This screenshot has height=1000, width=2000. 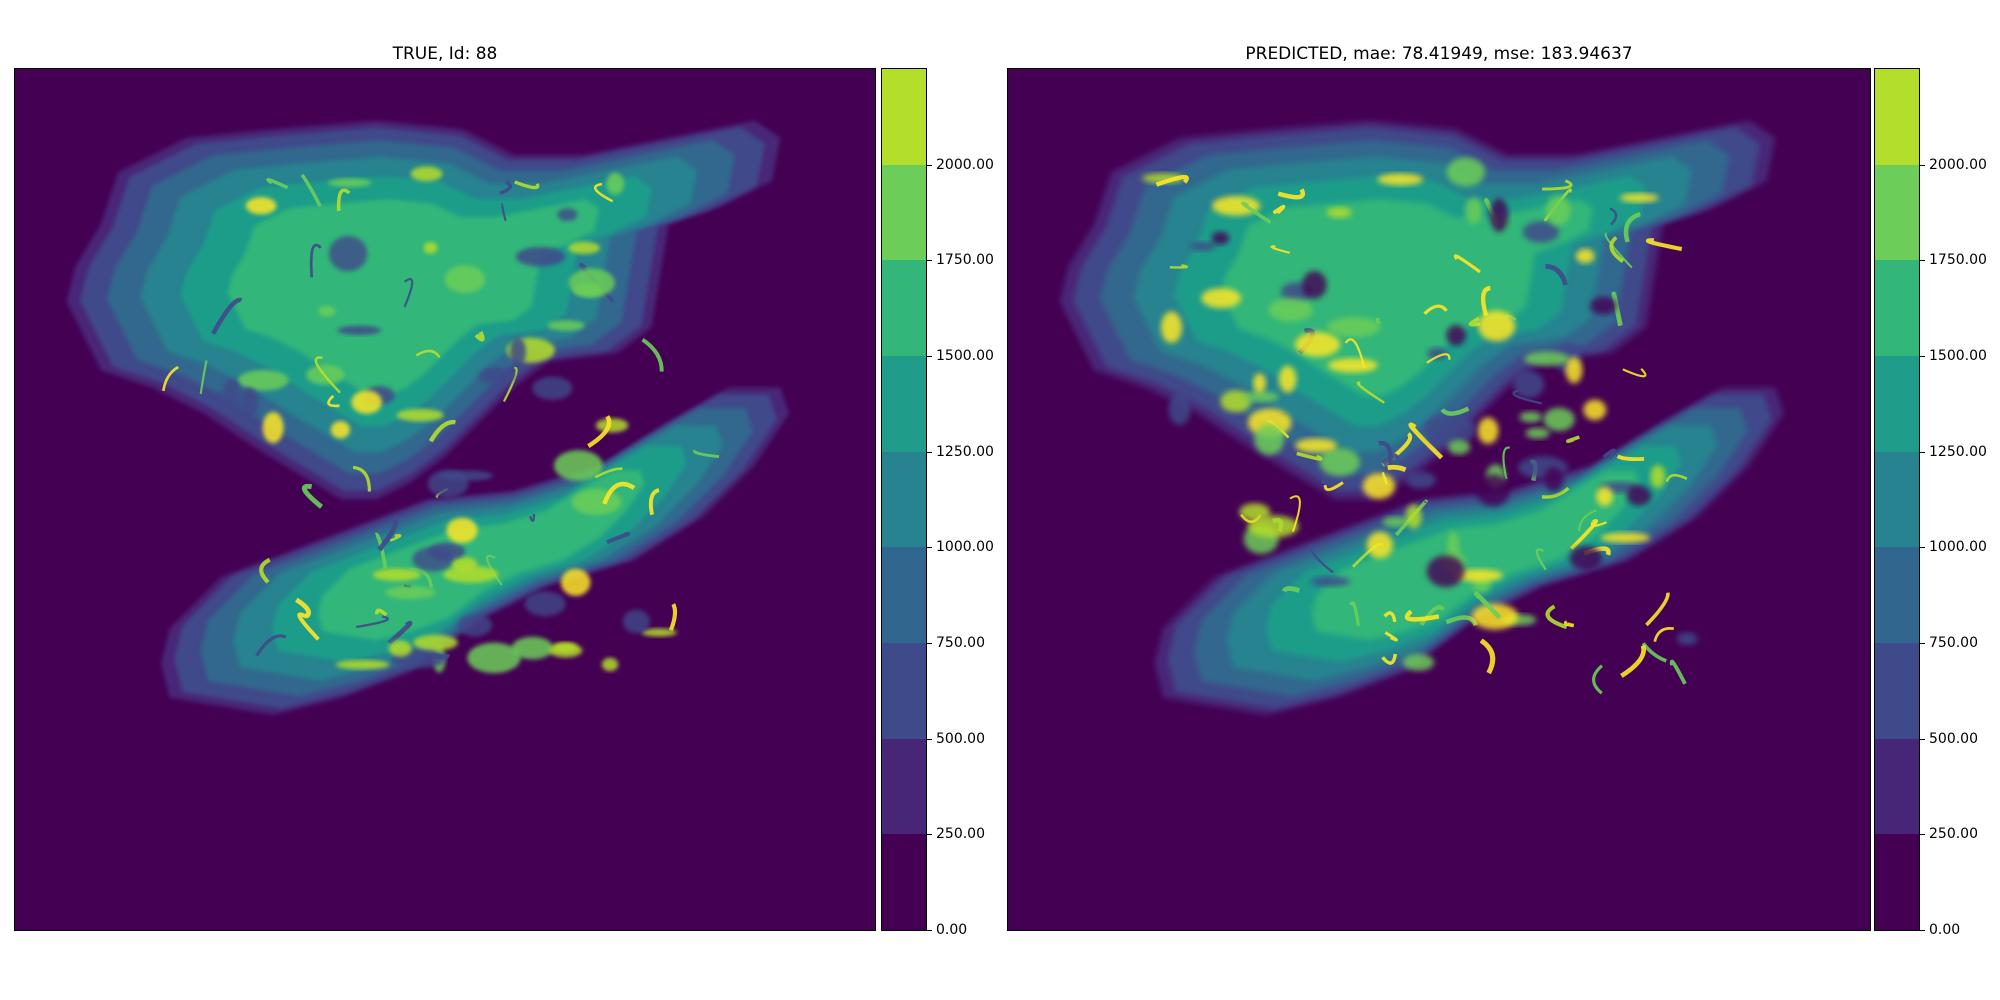 I want to click on contour-band, so click(x=413, y=298).